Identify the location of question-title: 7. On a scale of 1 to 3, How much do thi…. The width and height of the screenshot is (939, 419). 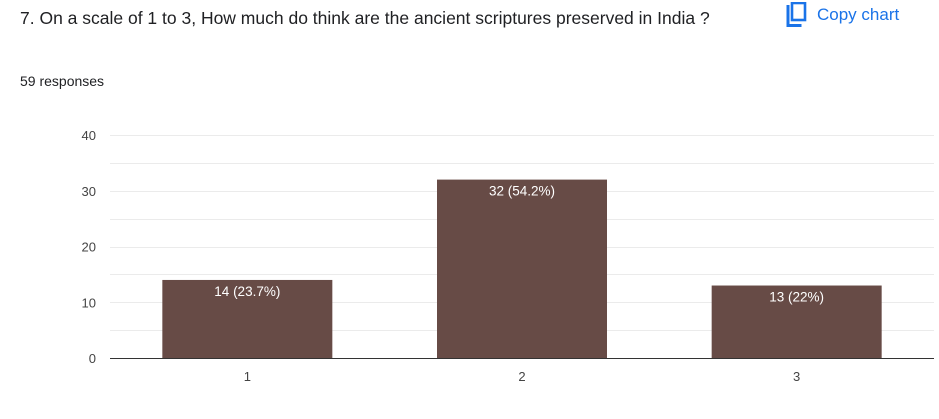
(365, 18).